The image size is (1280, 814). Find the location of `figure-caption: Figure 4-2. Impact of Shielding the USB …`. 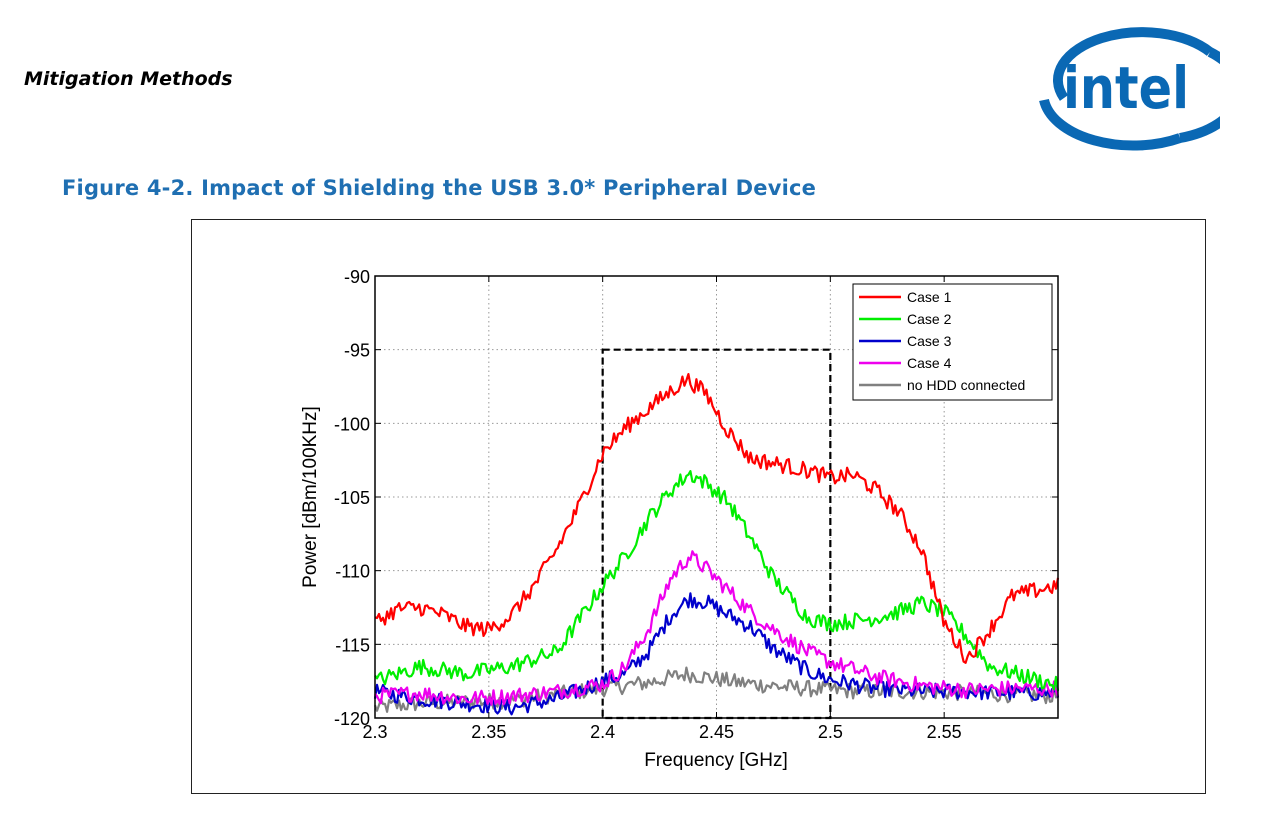

figure-caption: Figure 4-2. Impact of Shielding the USB … is located at coordinates (439, 188).